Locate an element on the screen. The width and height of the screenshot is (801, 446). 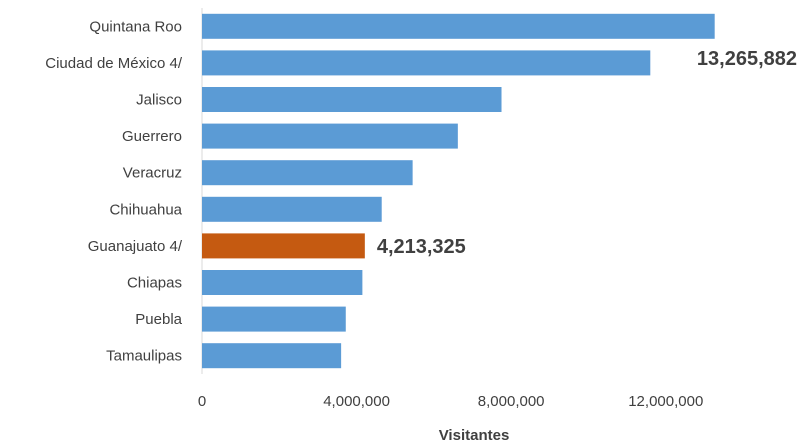
category-label-8: Puebla is located at coordinates (158, 319).